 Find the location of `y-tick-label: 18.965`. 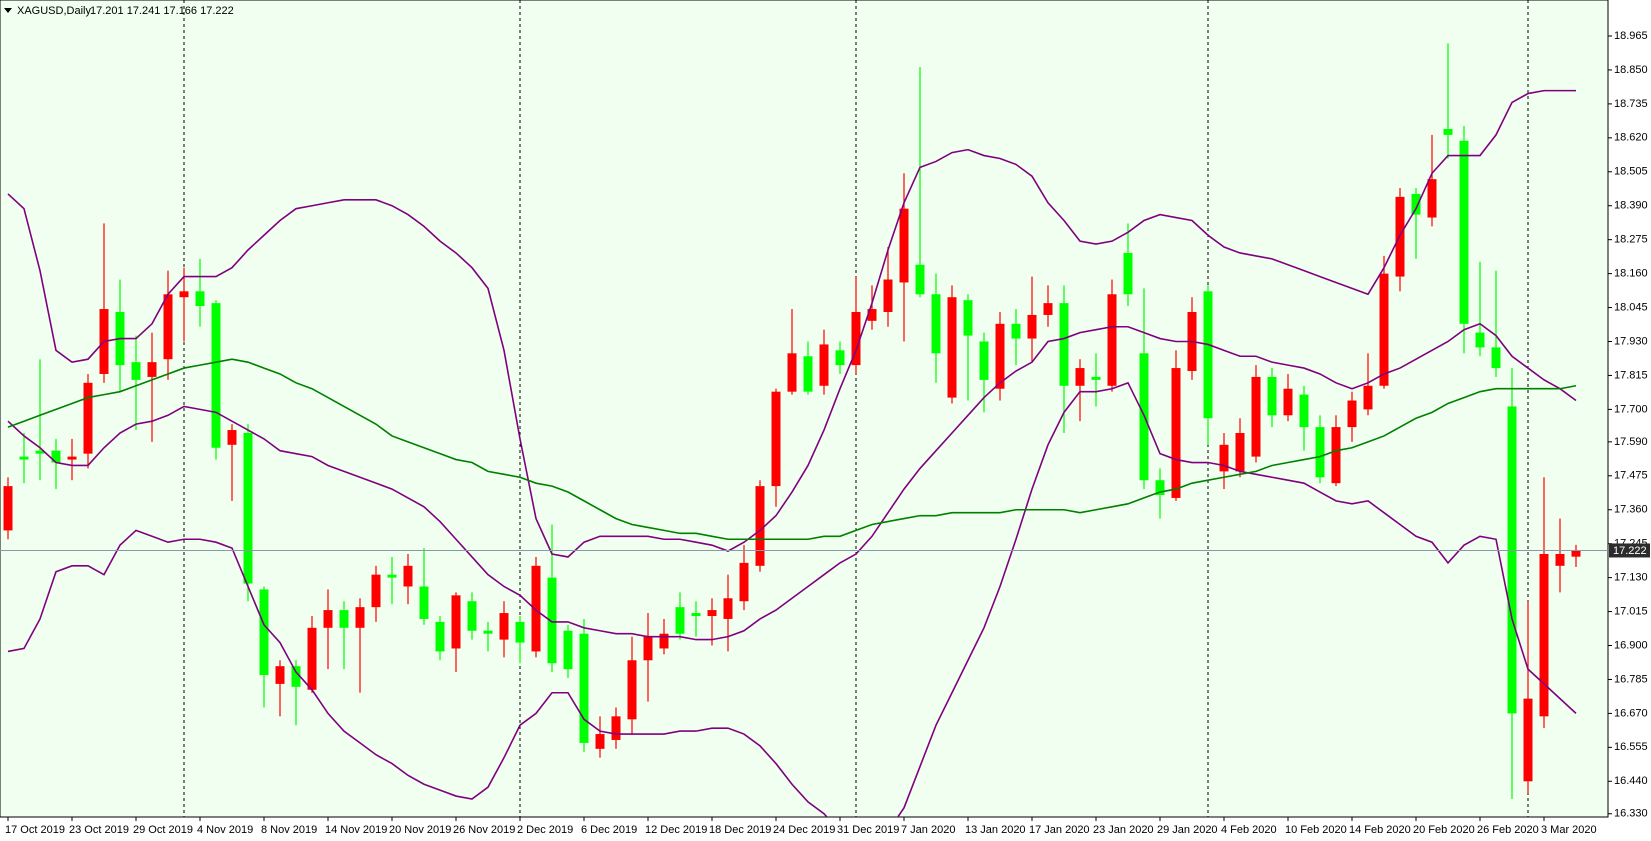

y-tick-label: 18.965 is located at coordinates (1631, 36).